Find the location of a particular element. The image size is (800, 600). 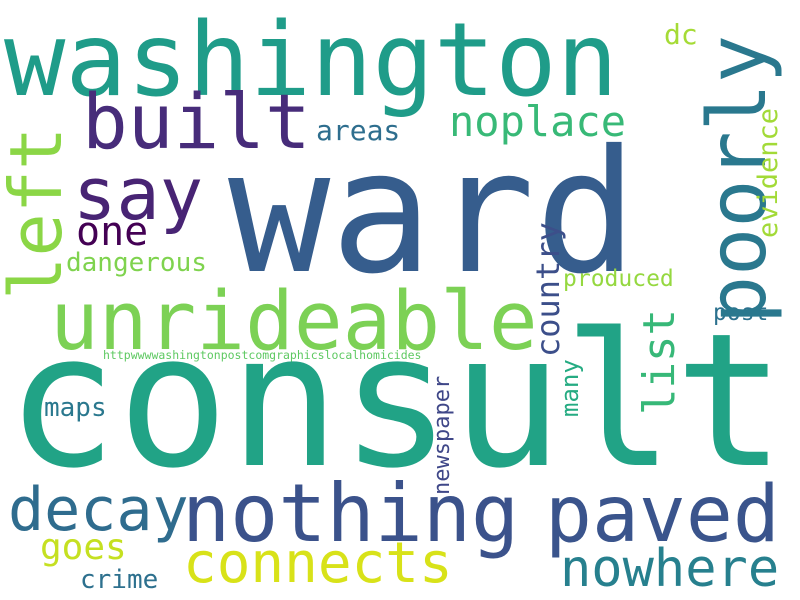

word-goes: goes is located at coordinates (83, 547).